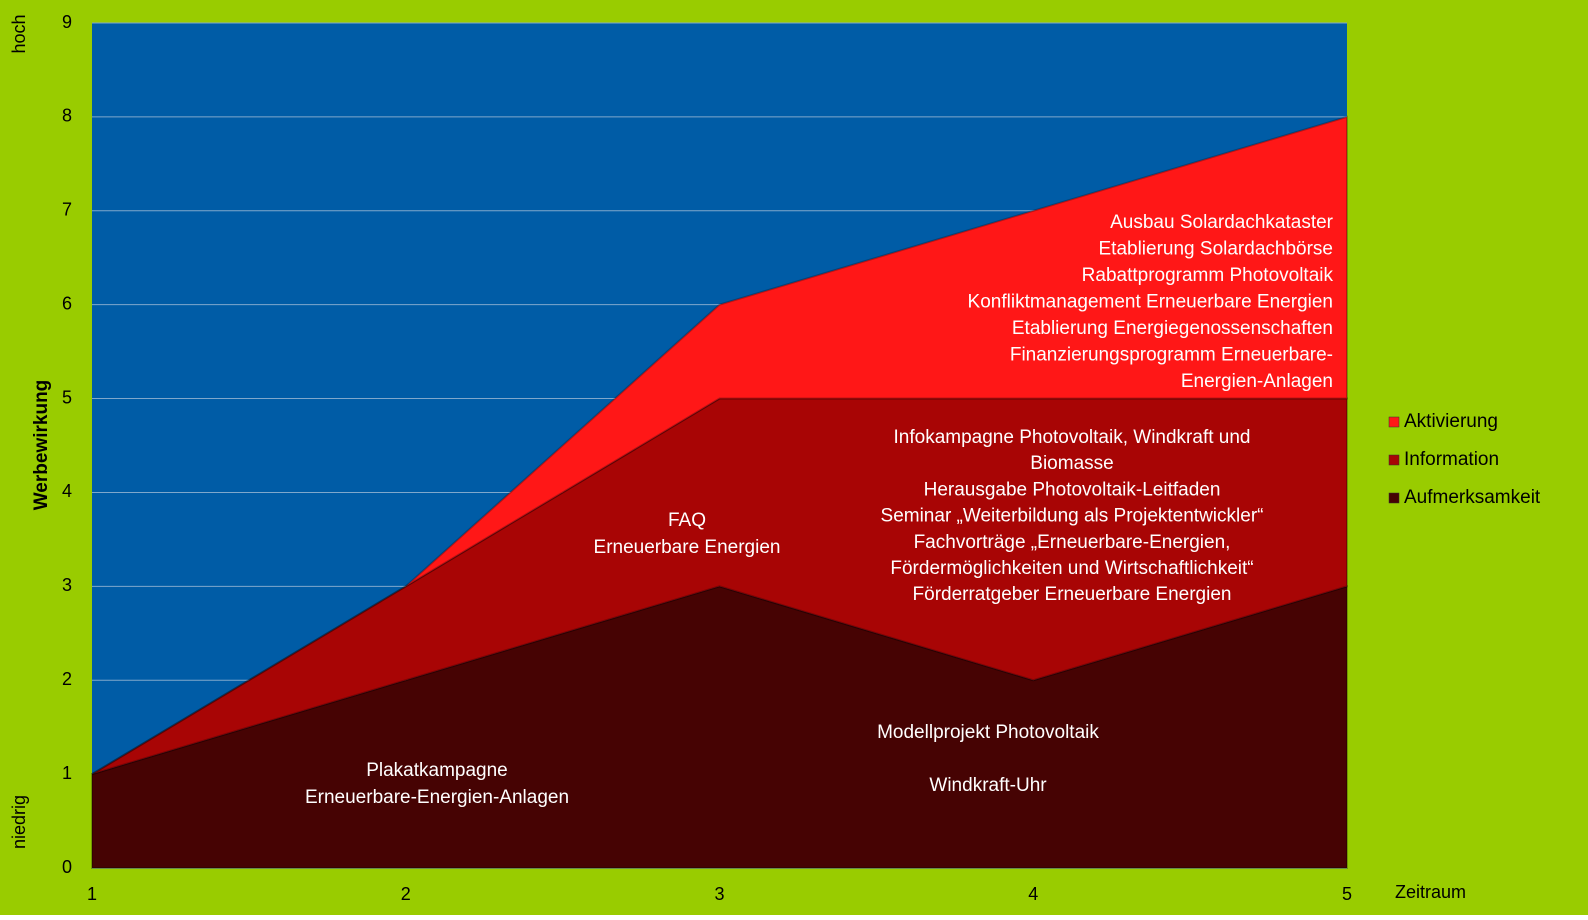 This screenshot has height=920, width=1588. Describe the element at coordinates (719, 894) in the screenshot. I see `x-tick-label: 3` at that location.